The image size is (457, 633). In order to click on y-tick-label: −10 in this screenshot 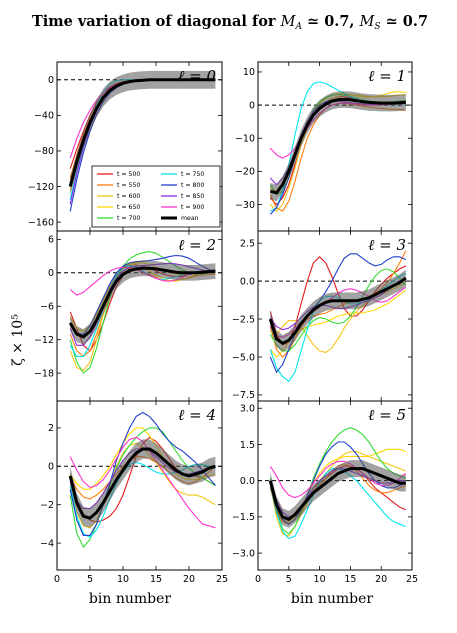, I will do `click(245, 139)`.